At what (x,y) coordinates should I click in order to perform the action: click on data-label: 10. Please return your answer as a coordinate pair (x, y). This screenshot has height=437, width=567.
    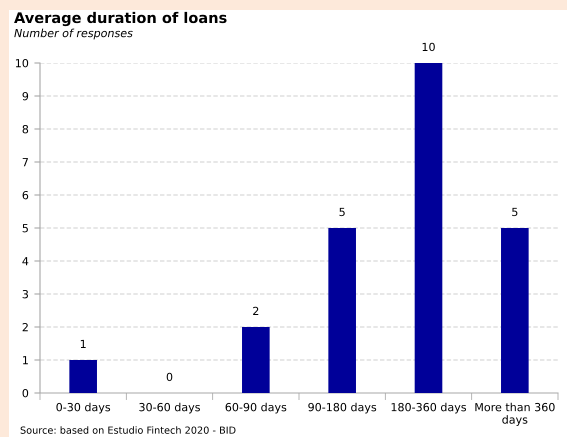
    Looking at the image, I should click on (428, 47).